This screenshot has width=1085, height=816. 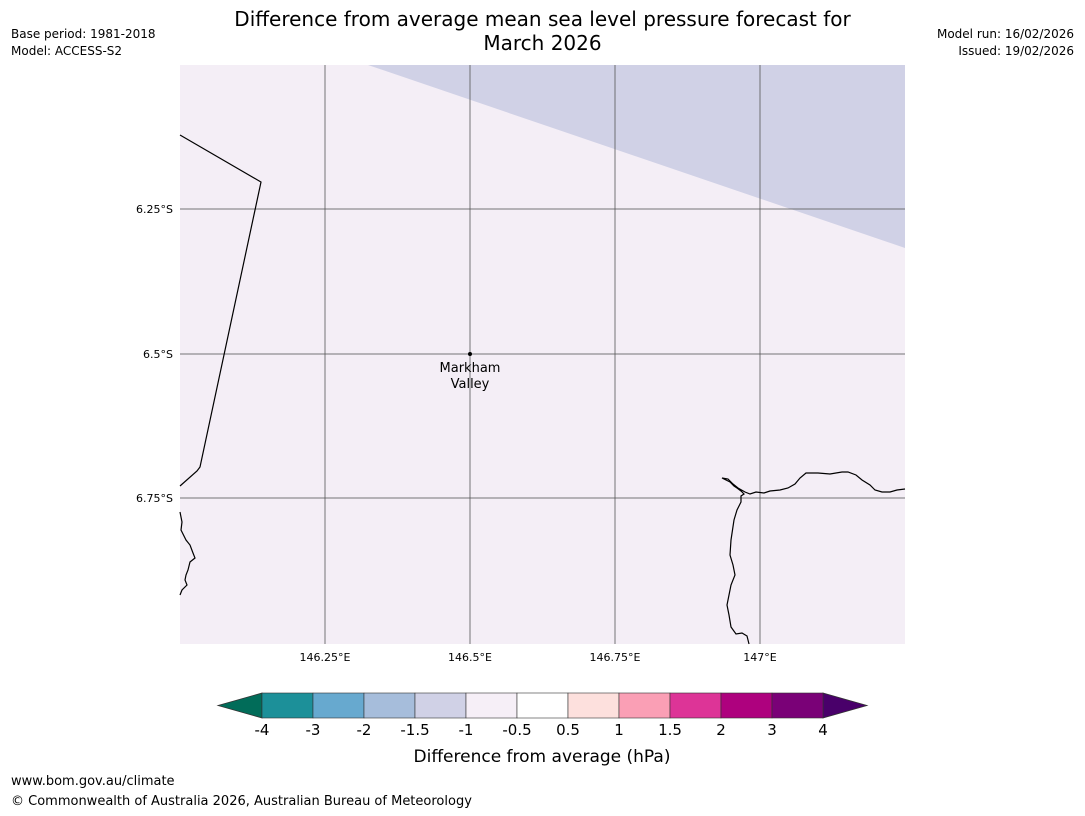 What do you see at coordinates (414, 730) in the screenshot?
I see `colorbar-tick: -1.5` at bounding box center [414, 730].